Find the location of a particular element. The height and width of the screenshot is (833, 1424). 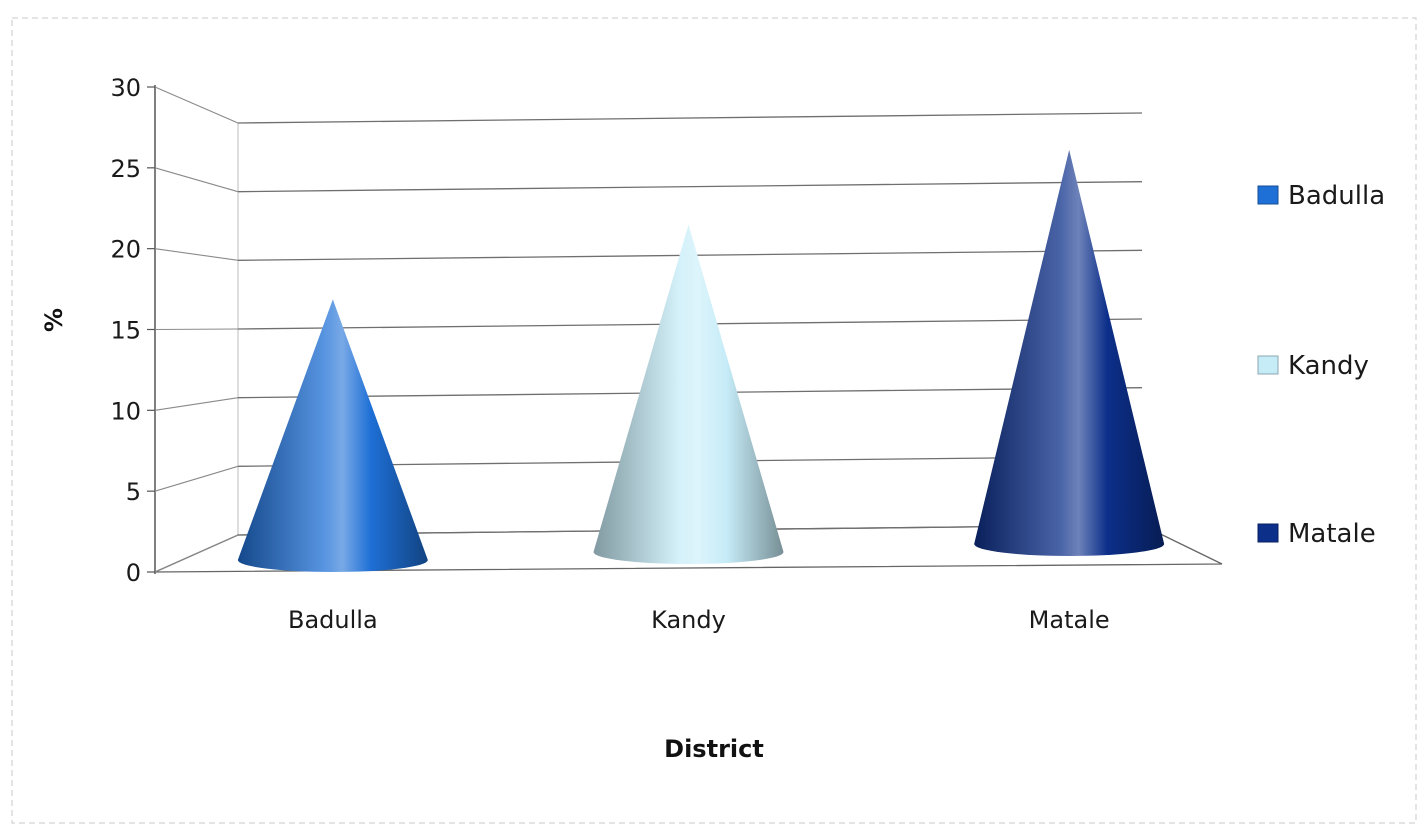

legend-swatch-kandy is located at coordinates (1268, 365).